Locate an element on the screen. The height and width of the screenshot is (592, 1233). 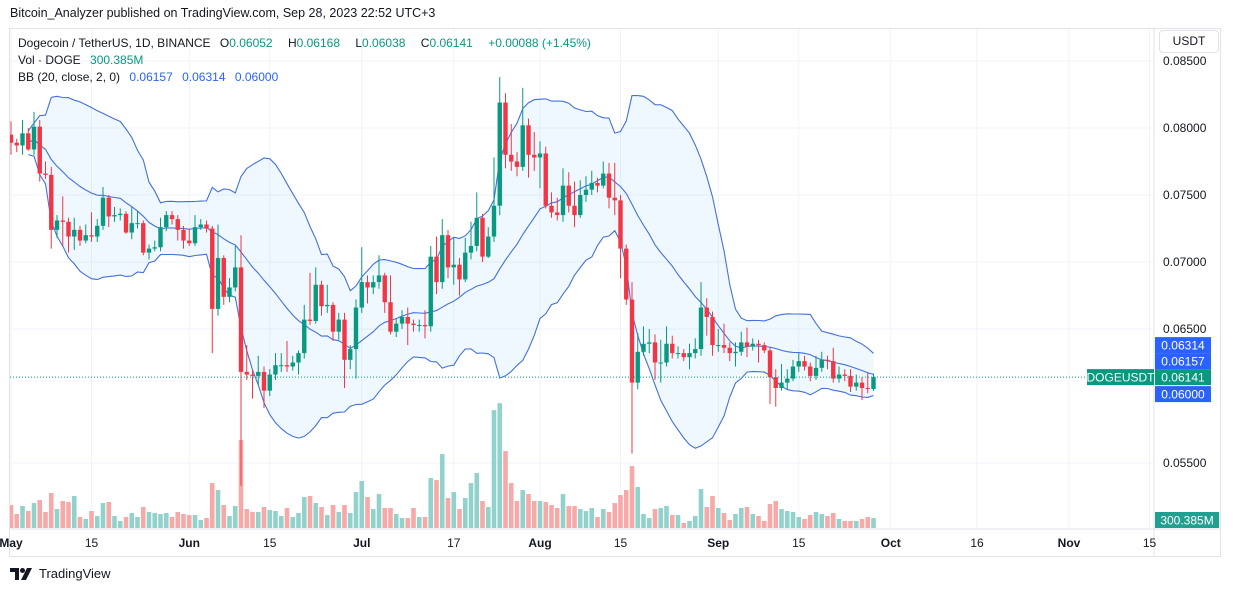
symbol-title: Dogecoin / TetherUS, 1D, BINANCE is located at coordinates (114, 43).